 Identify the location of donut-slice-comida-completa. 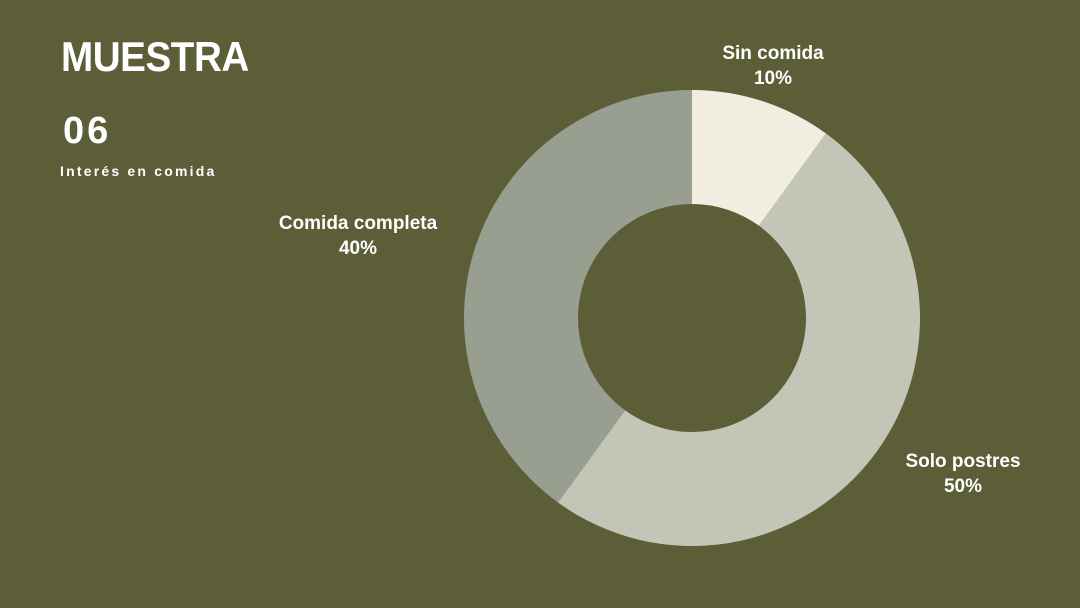
(577, 296).